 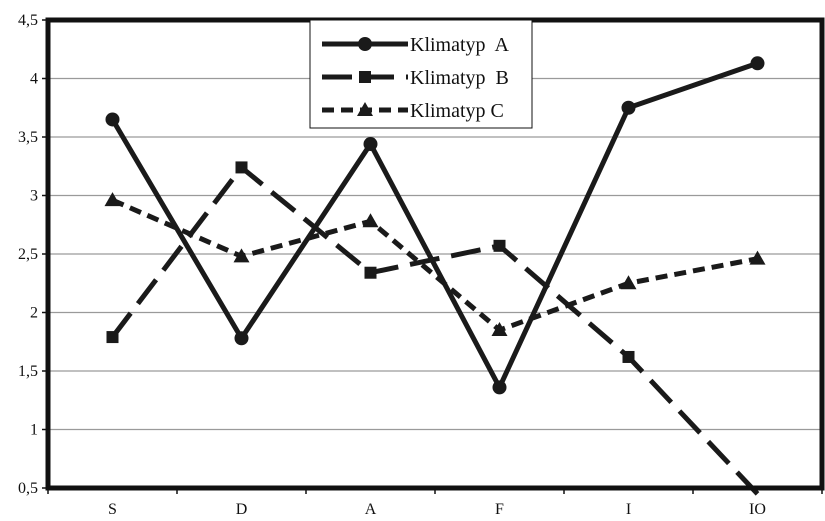 What do you see at coordinates (628, 509) in the screenshot?
I see `x-tick-label: I` at bounding box center [628, 509].